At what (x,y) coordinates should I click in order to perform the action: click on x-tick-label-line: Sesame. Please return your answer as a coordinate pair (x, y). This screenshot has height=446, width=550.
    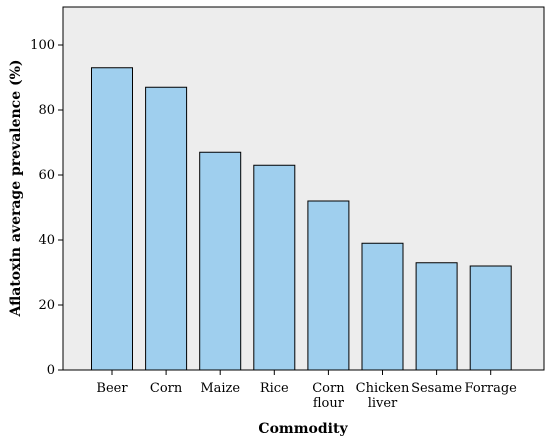
    Looking at the image, I should click on (436, 388).